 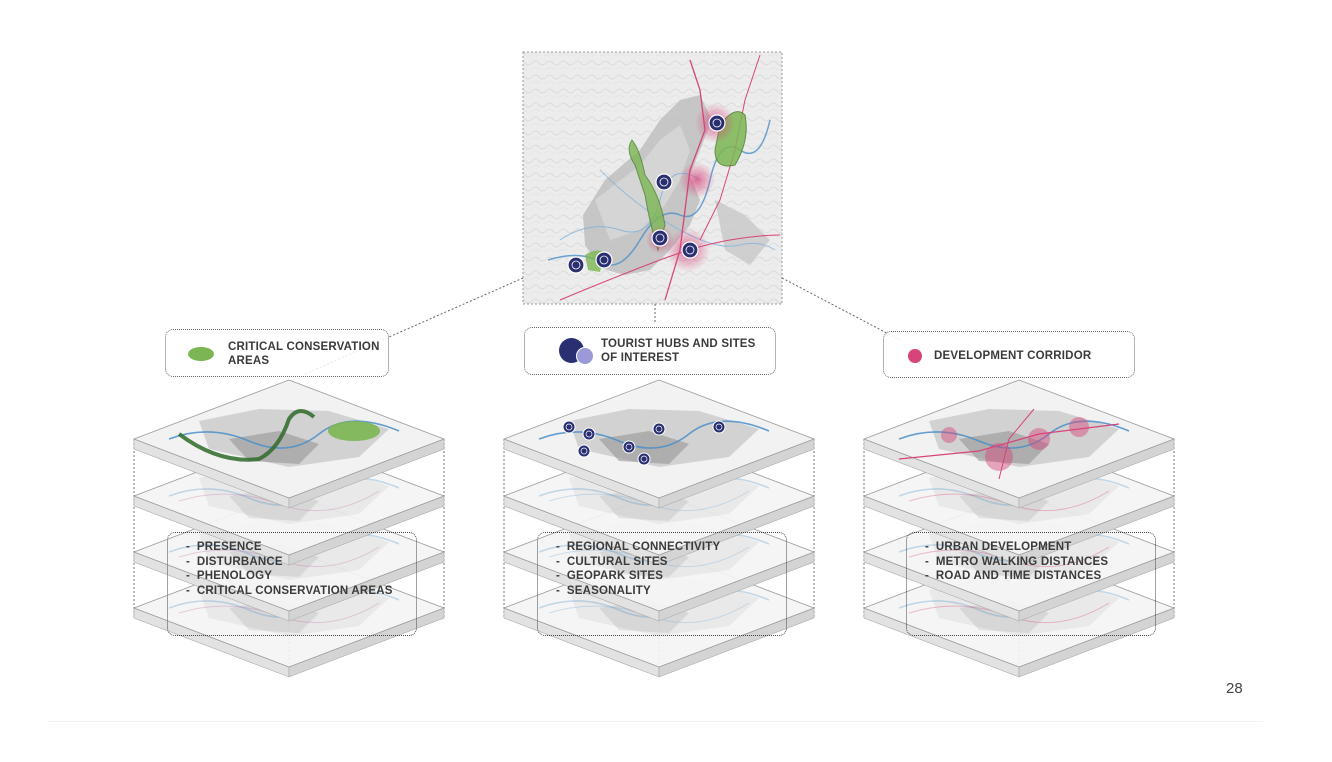 I want to click on list-item: - CULTURAL SITES, so click(x=612, y=561).